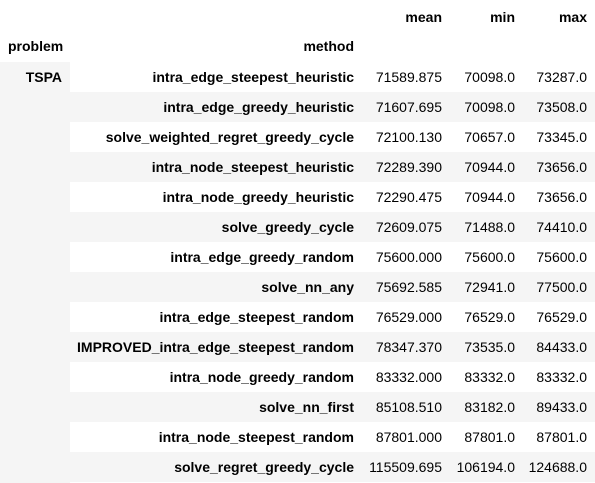  I want to click on max-cell: 73508.0, so click(561, 107).